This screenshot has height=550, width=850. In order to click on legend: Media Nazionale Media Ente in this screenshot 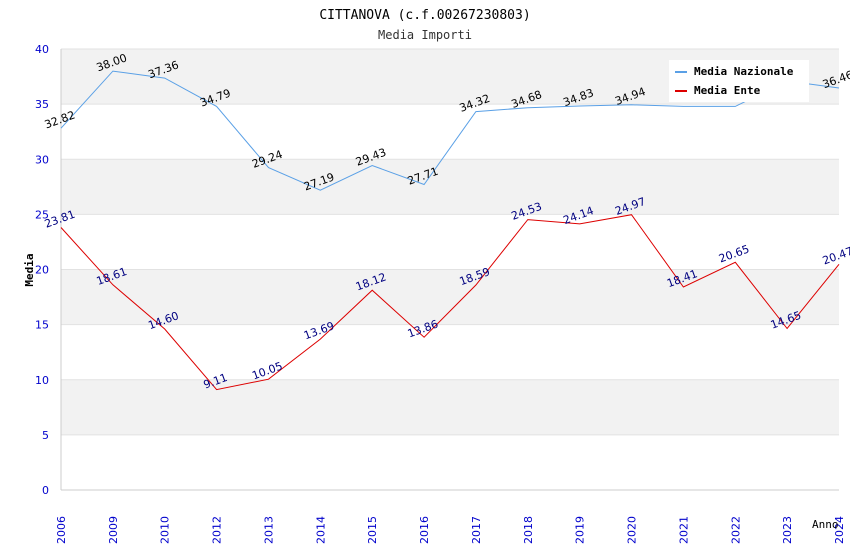, I will do `click(739, 81)`.